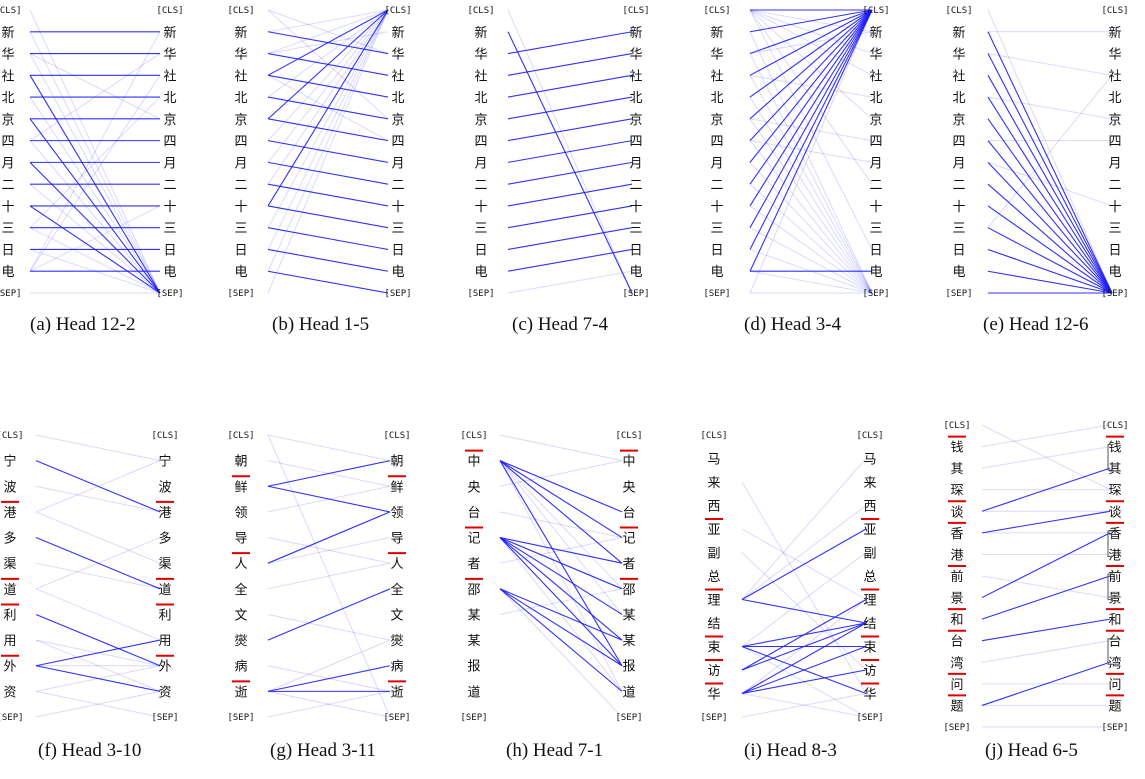 The width and height of the screenshot is (1145, 779). I want to click on token-right: 四, so click(1114, 142).